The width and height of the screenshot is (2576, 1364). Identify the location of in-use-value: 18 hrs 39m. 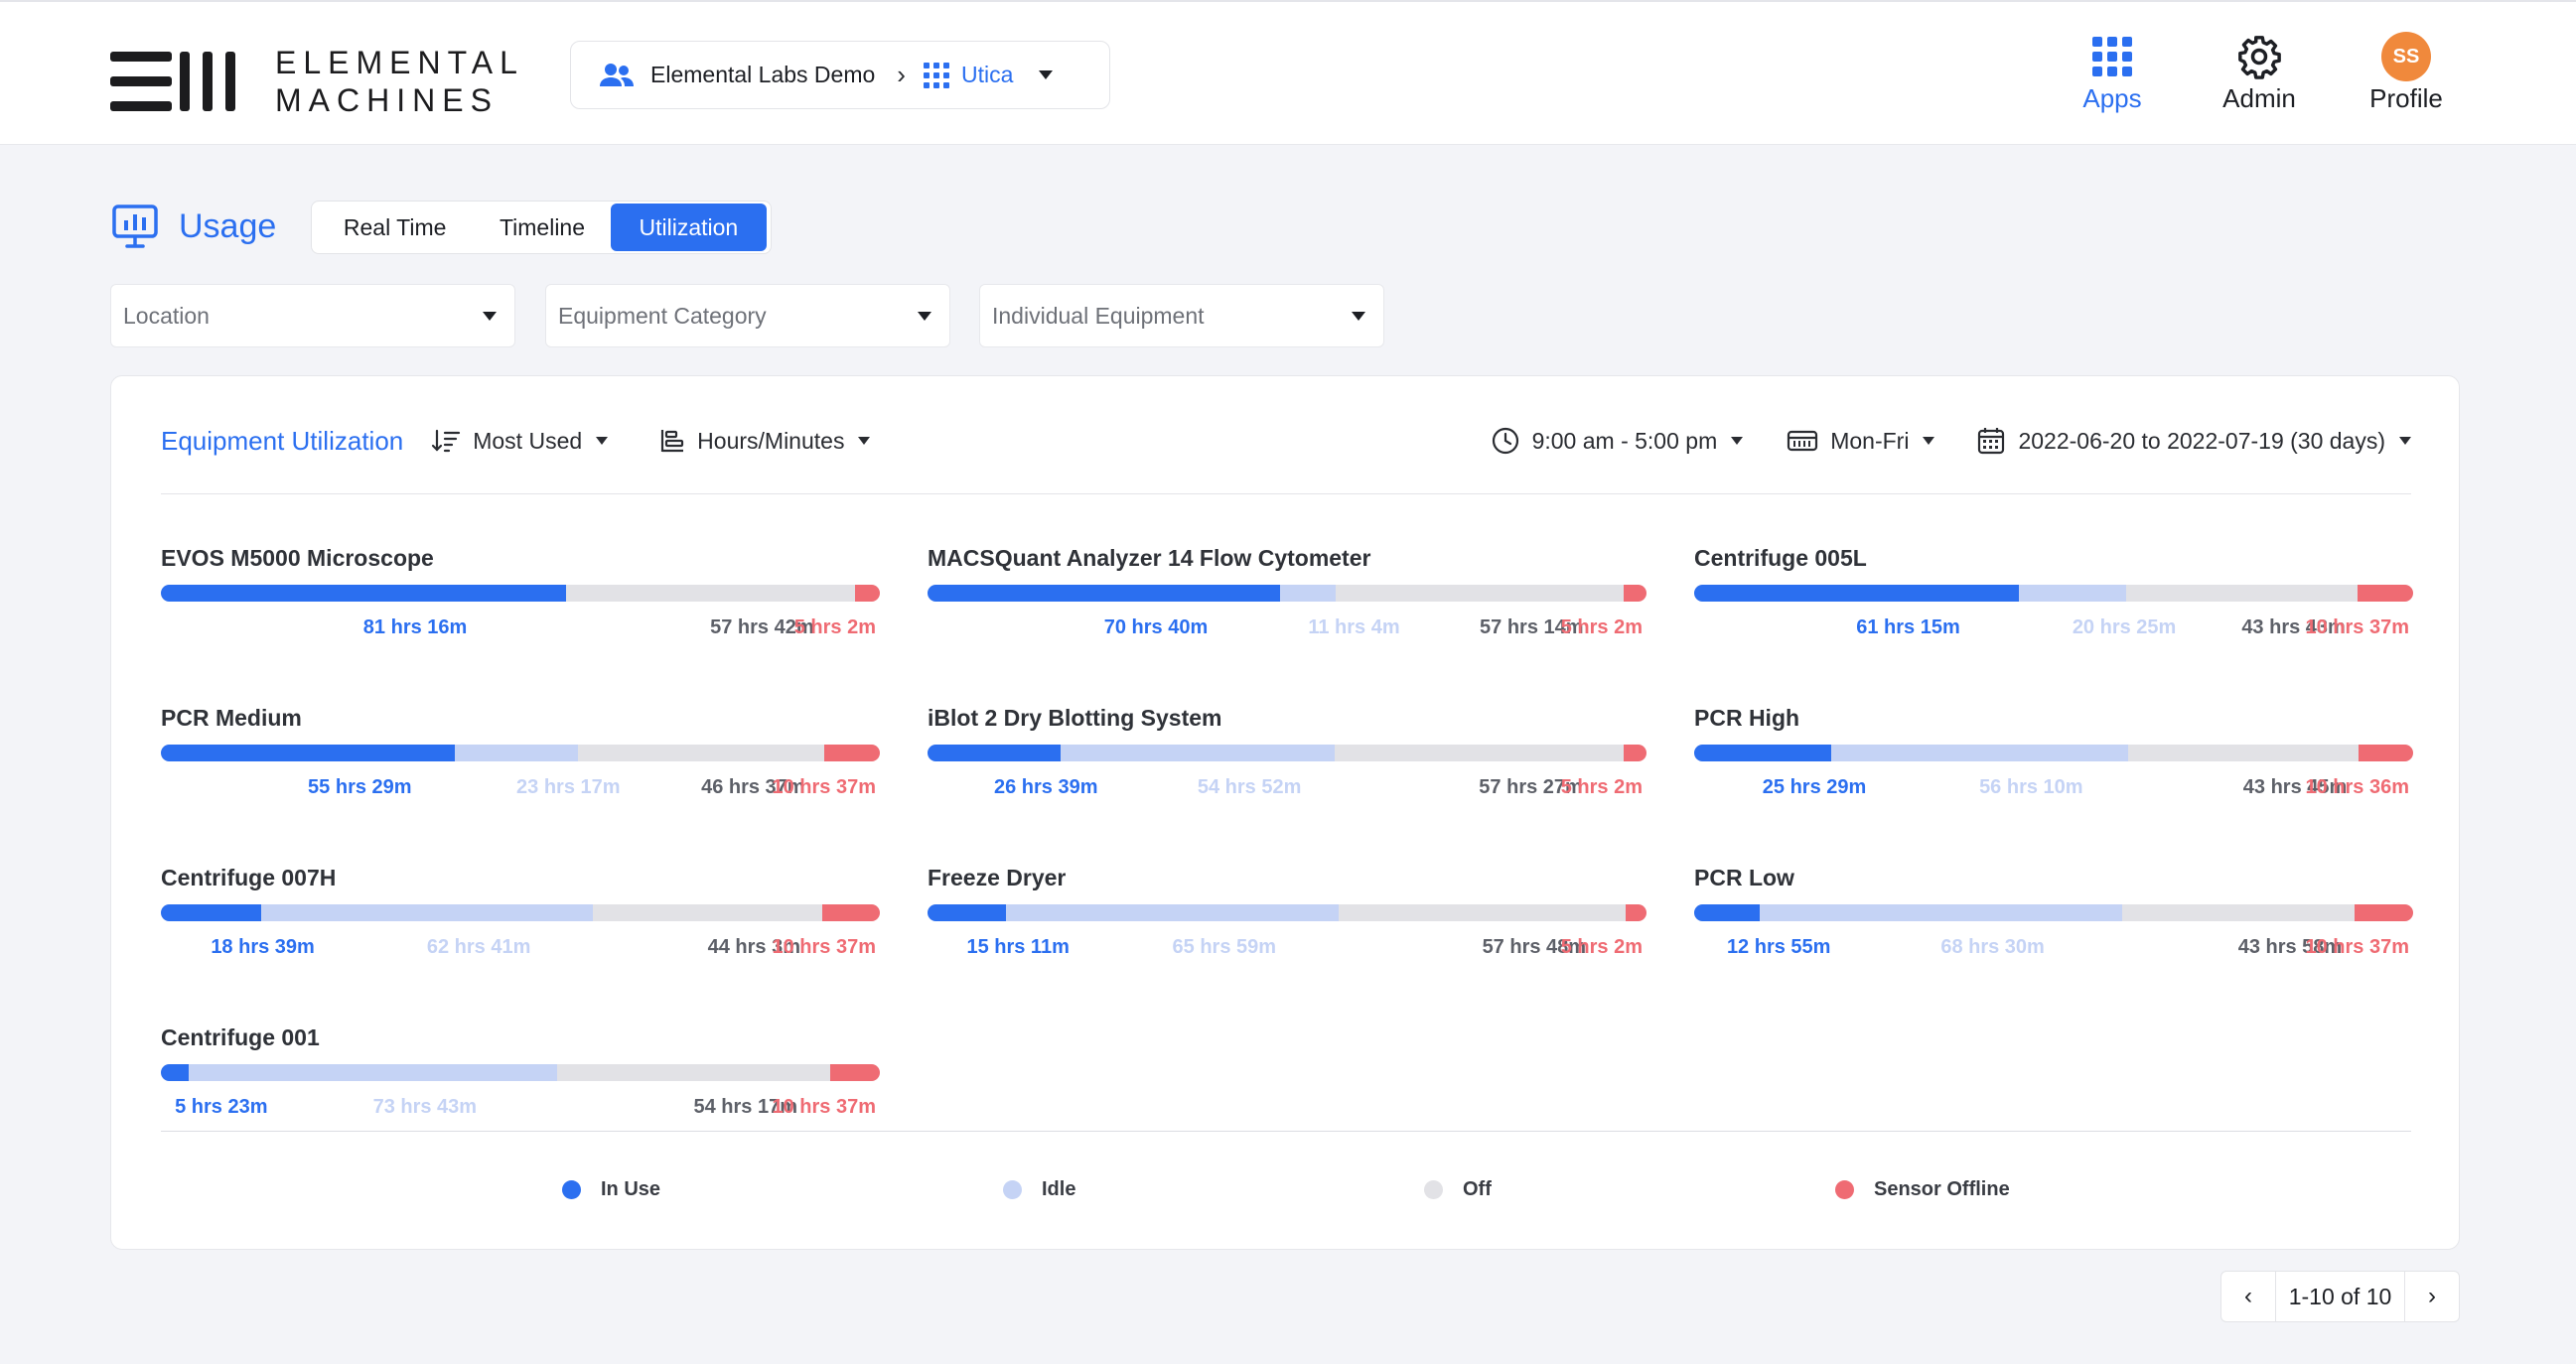
(263, 947).